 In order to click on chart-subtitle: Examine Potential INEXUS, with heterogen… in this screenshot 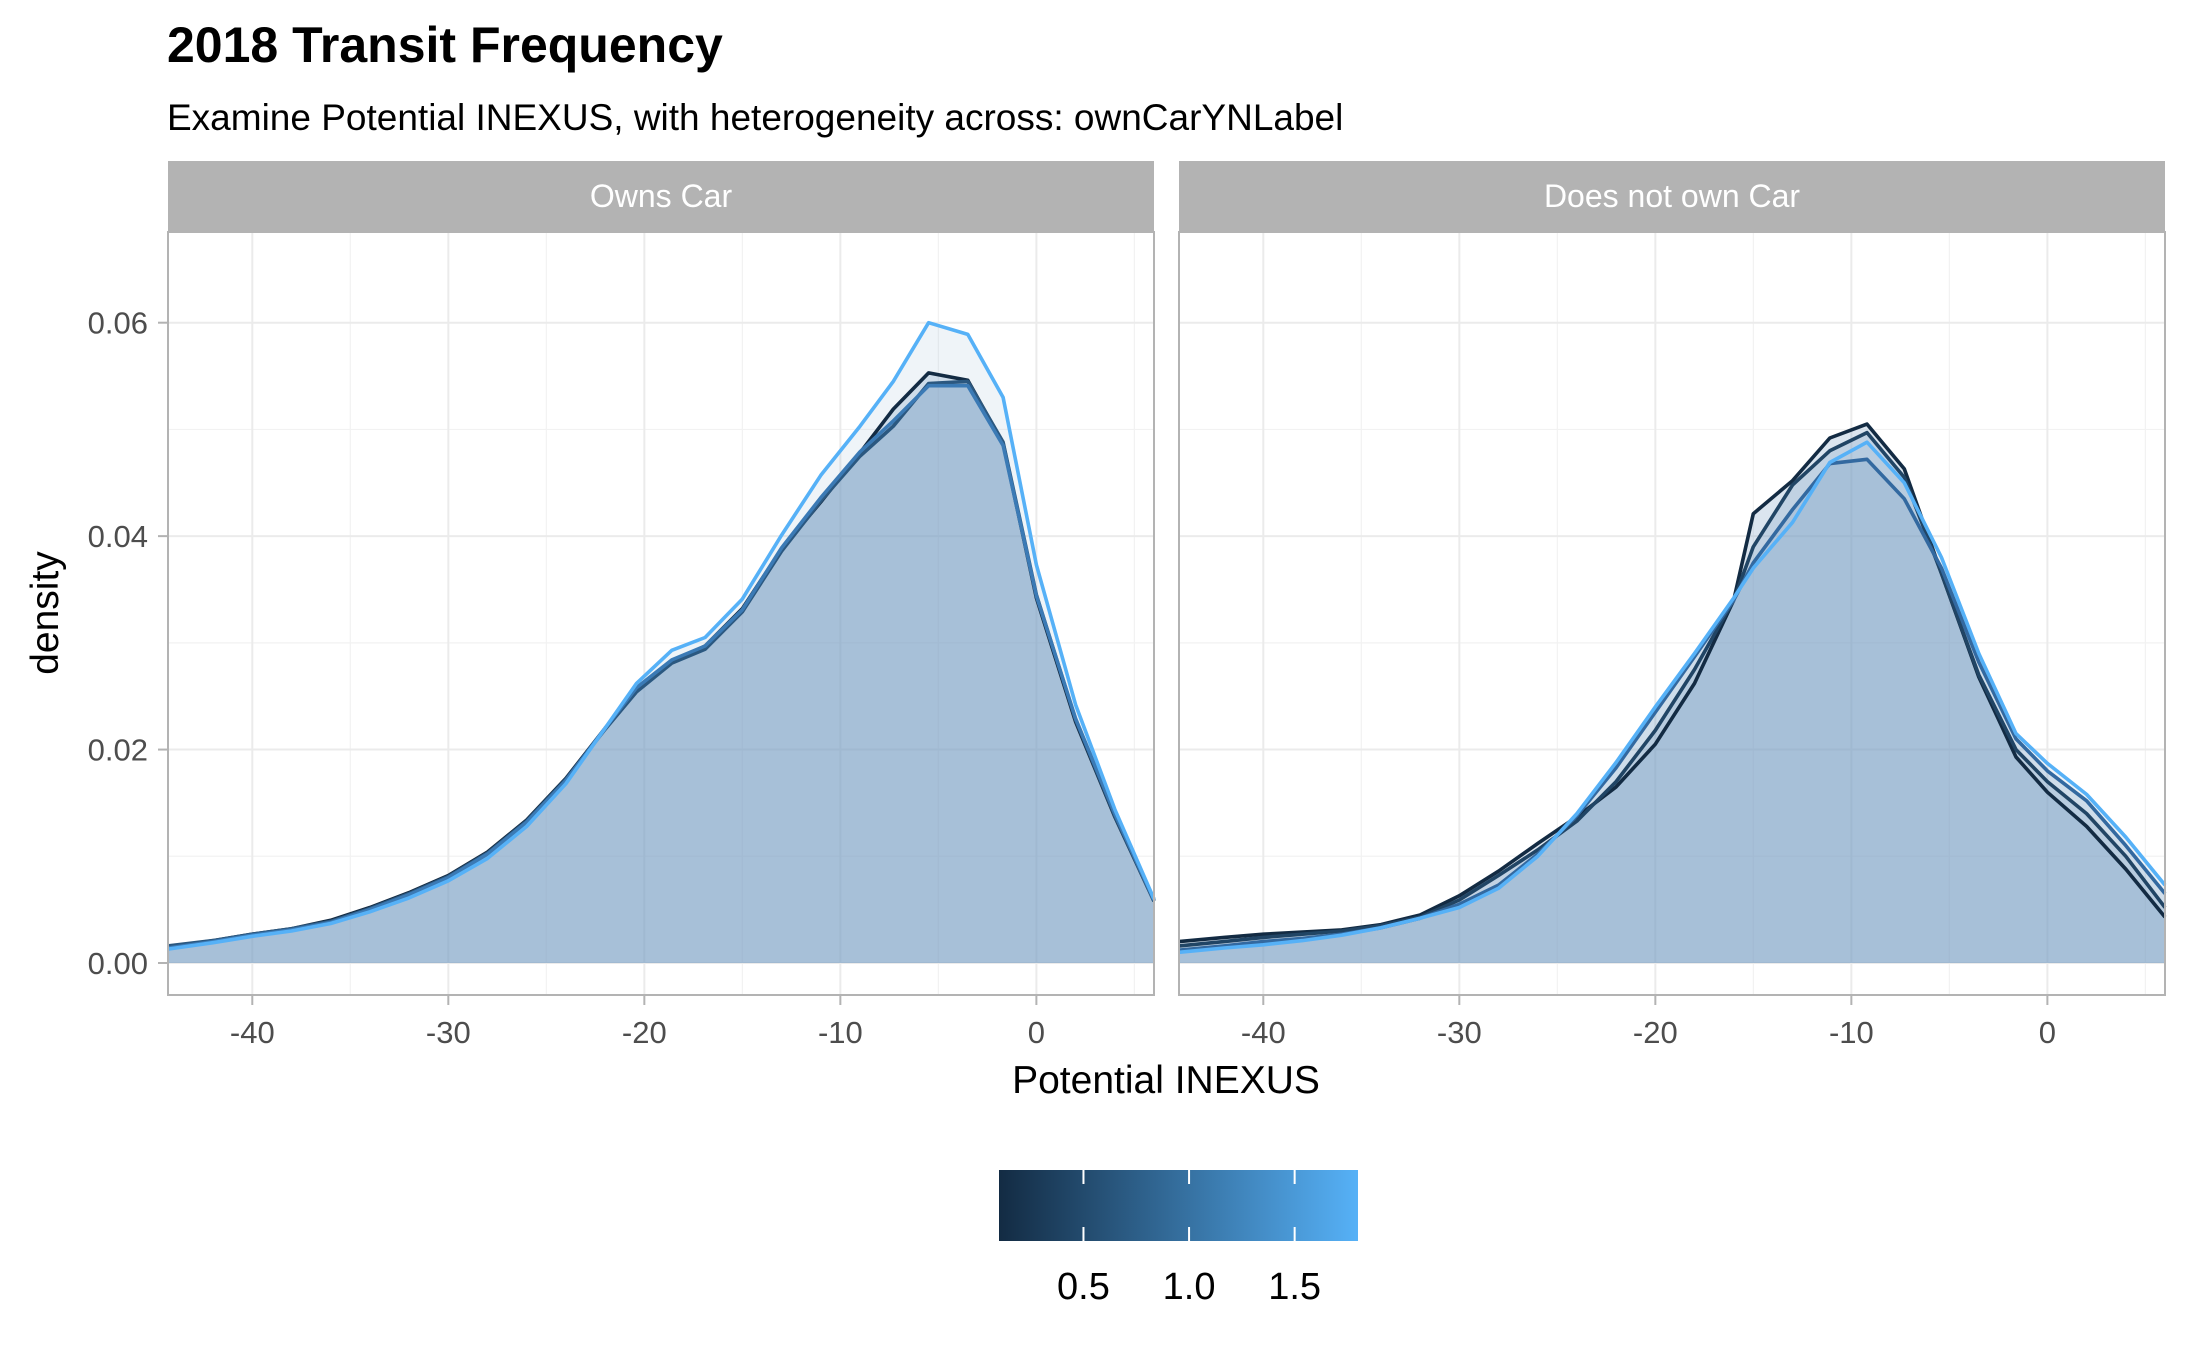, I will do `click(755, 117)`.